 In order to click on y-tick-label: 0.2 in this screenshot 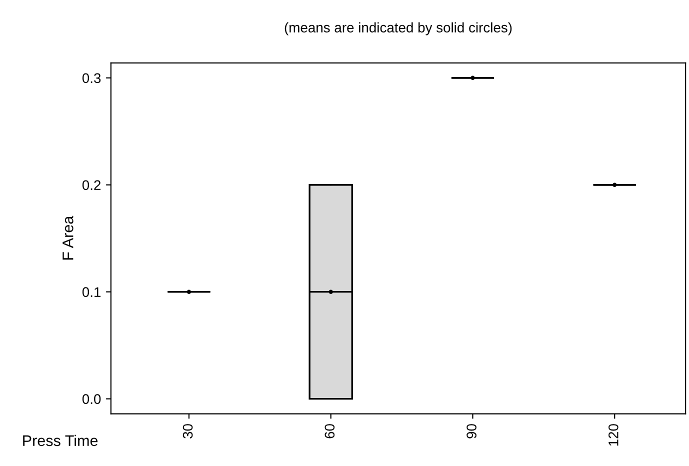, I will do `click(91, 185)`.